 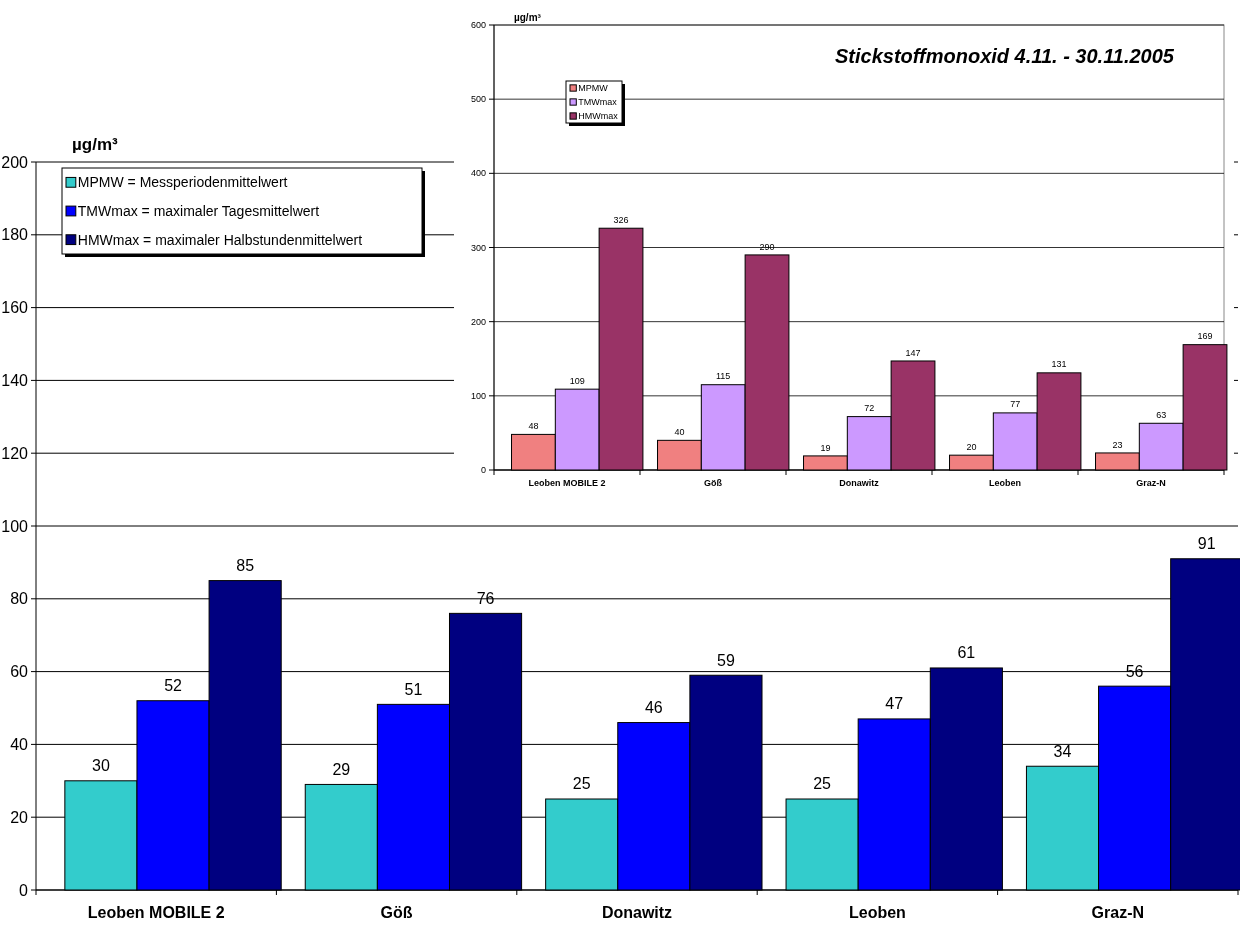 I want to click on data-label: 40, so click(x=679, y=431).